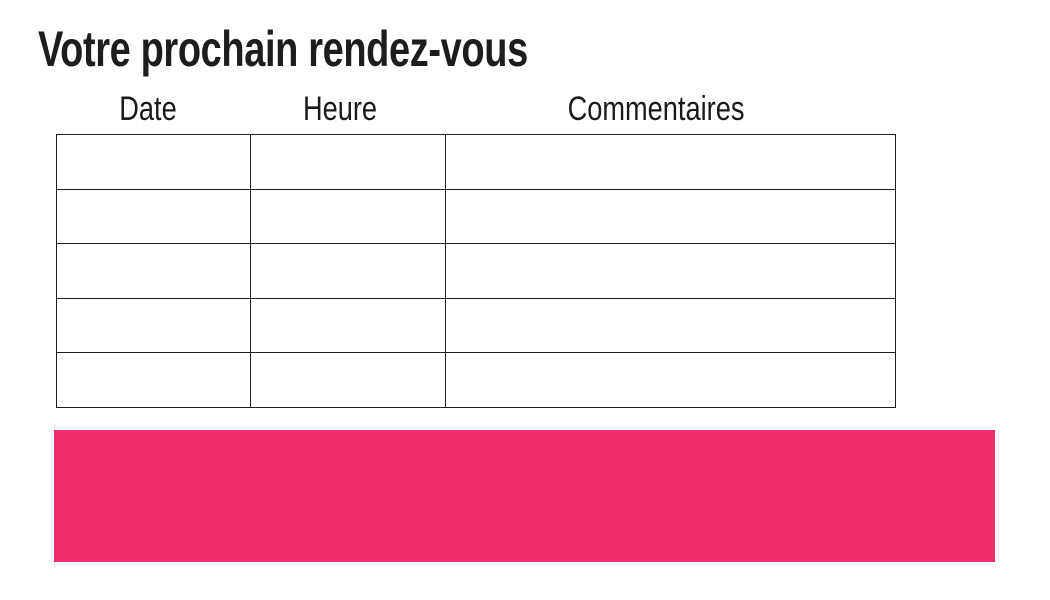  Describe the element at coordinates (656, 109) in the screenshot. I see `column-header-commentaires: Commentaires` at that location.